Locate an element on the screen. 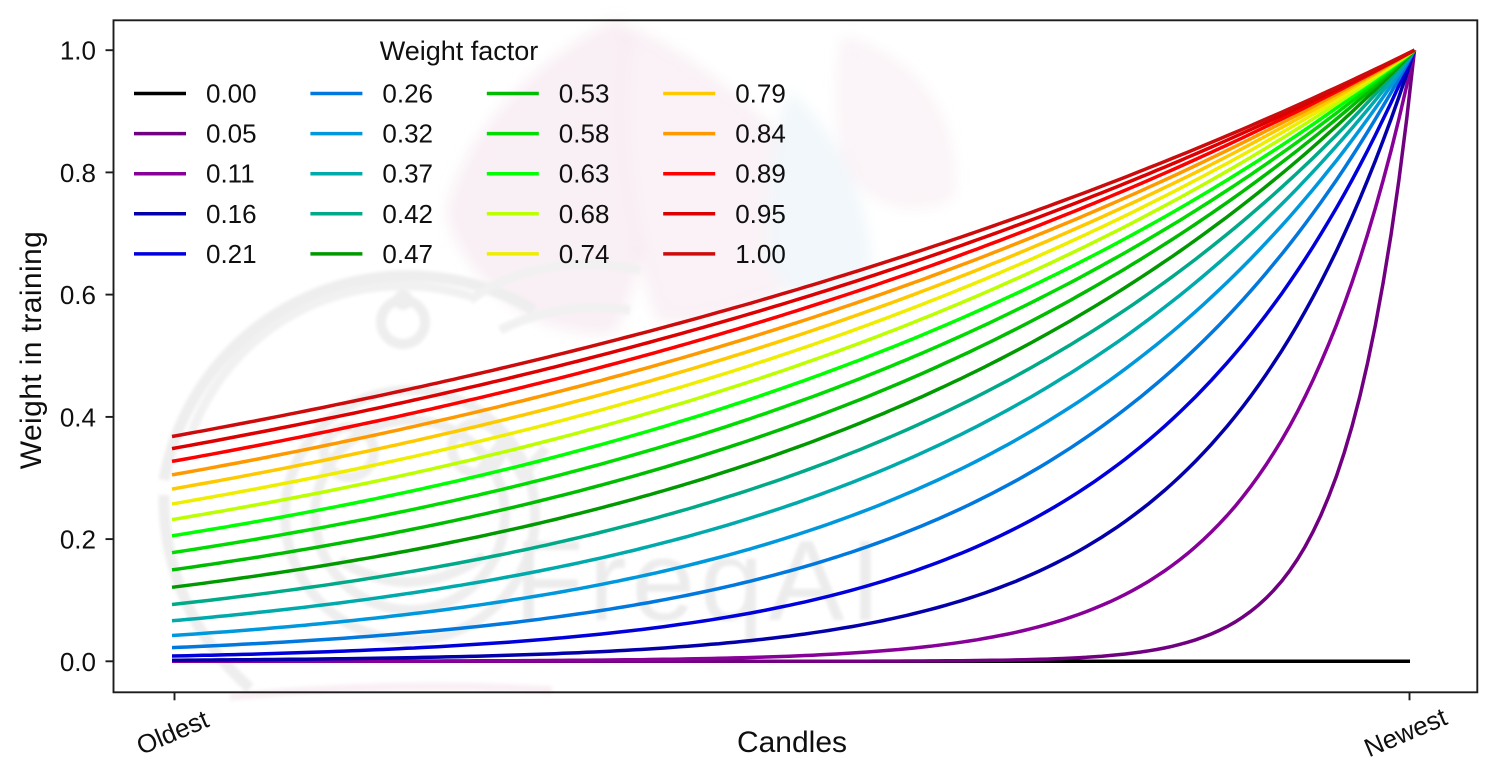 This screenshot has height=769, width=1502. svg-text: Weight factor is located at coordinates (459, 51).